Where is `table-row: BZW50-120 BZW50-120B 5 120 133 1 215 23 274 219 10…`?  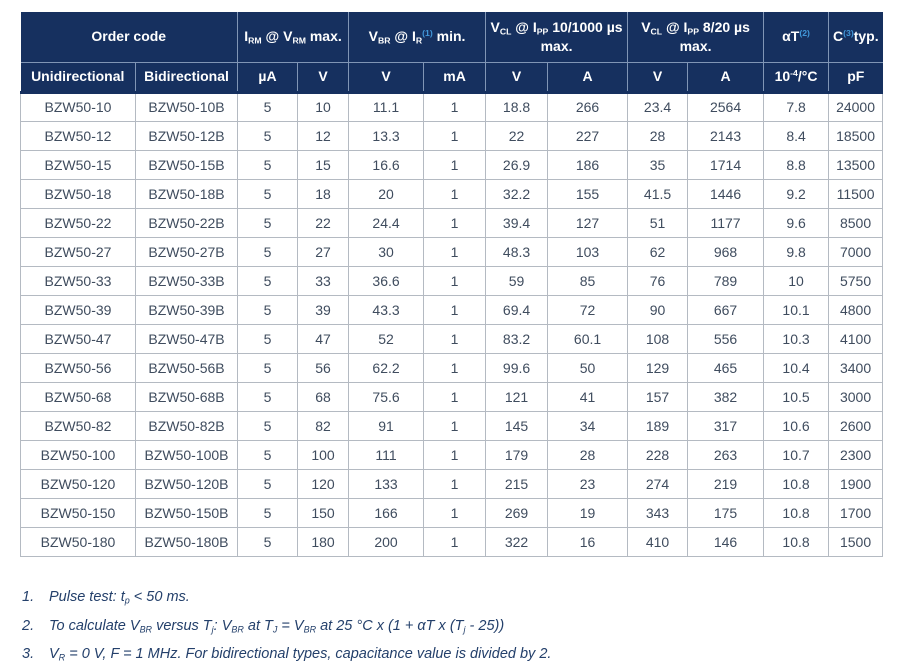 table-row: BZW50-120 BZW50-120B 5 120 133 1 215 23 274 219 10… is located at coordinates (452, 483).